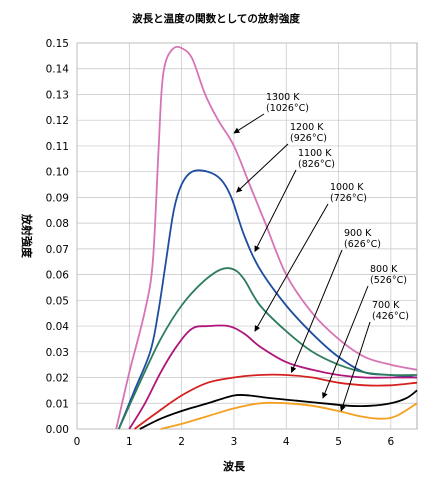 The height and width of the screenshot is (480, 433). What do you see at coordinates (129, 442) in the screenshot?
I see `x-tick-label: 1` at bounding box center [129, 442].